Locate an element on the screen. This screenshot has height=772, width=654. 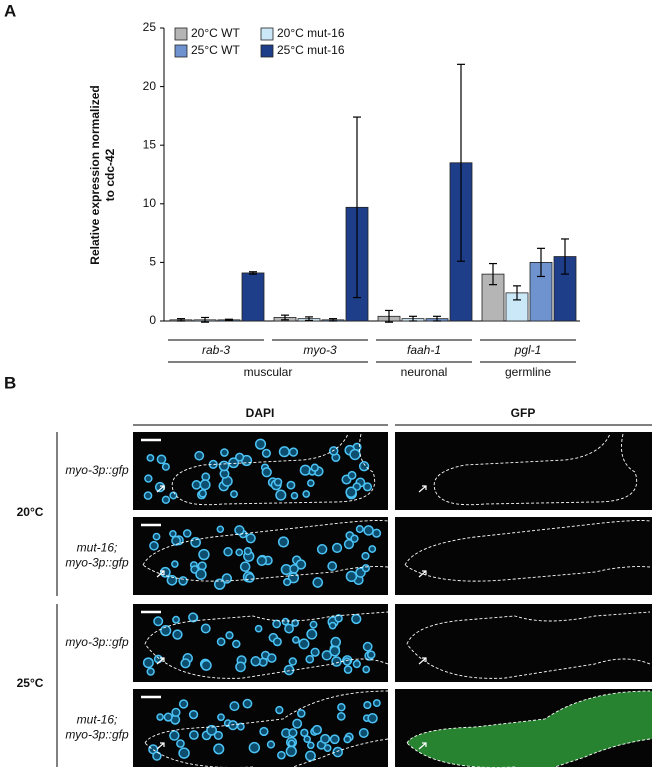
row-label: myo-3p::gfp is located at coordinates (97, 563).